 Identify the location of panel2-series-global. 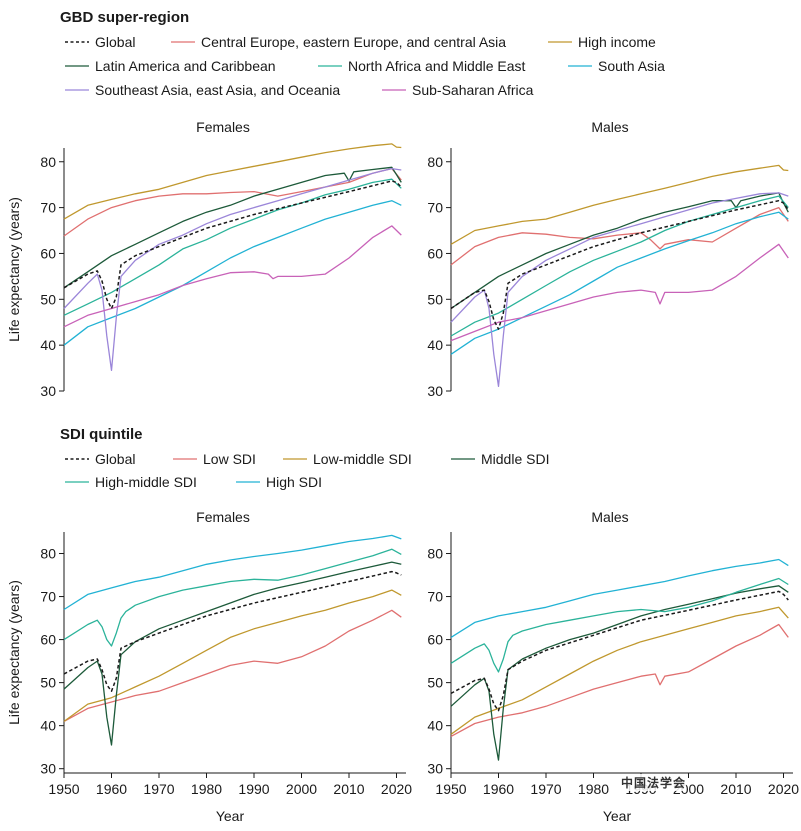
(232, 631).